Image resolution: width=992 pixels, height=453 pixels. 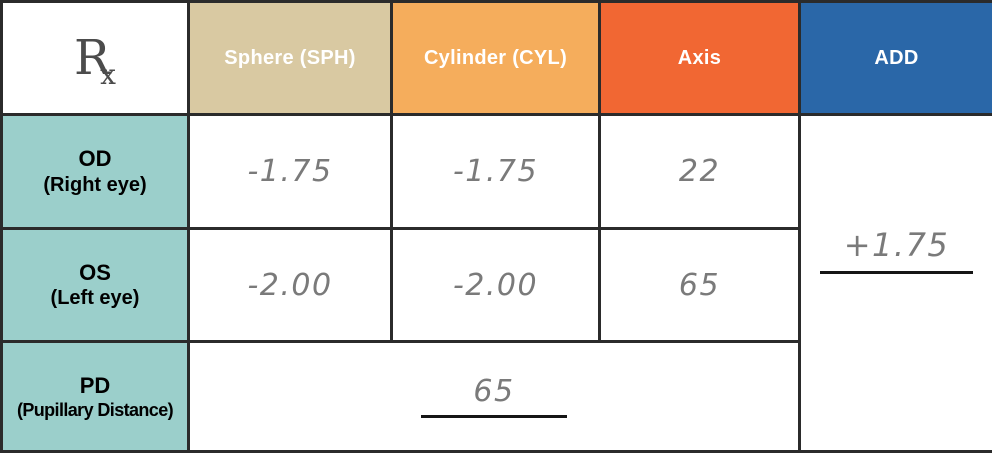 What do you see at coordinates (897, 245) in the screenshot?
I see `handwritten-add-value: +1.75` at bounding box center [897, 245].